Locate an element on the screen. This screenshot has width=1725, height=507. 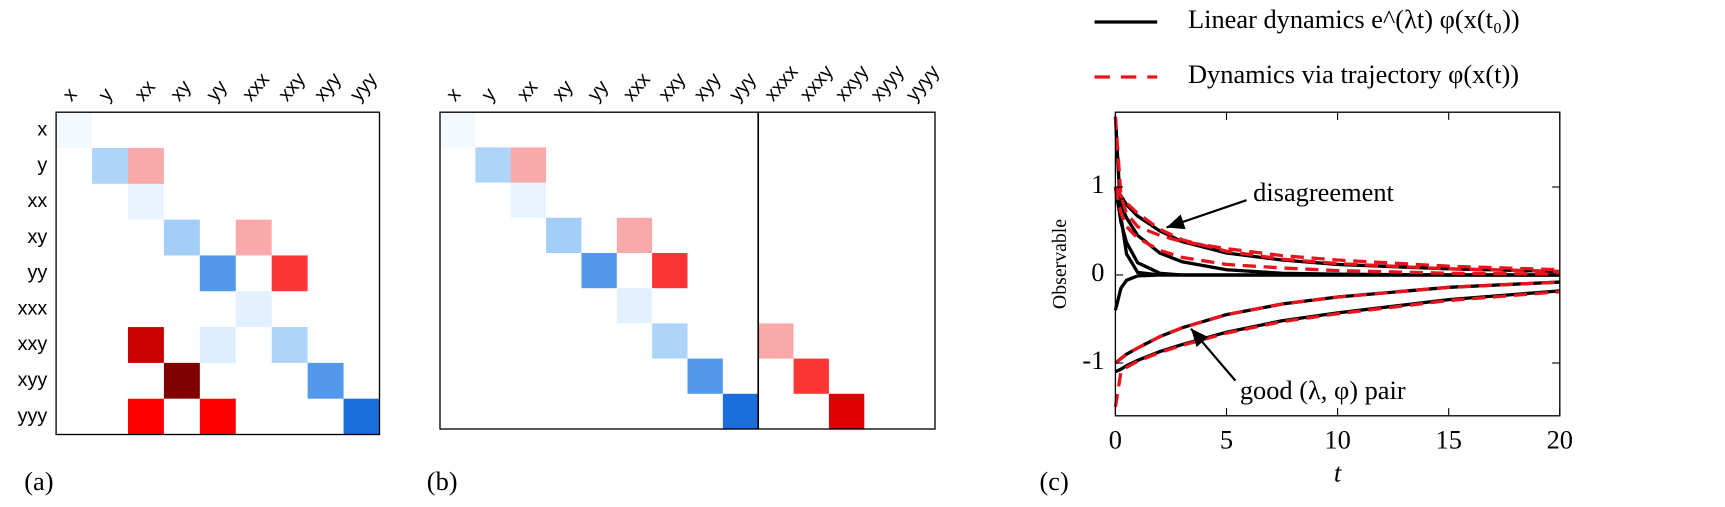
heatmap-frame is located at coordinates (218, 273).